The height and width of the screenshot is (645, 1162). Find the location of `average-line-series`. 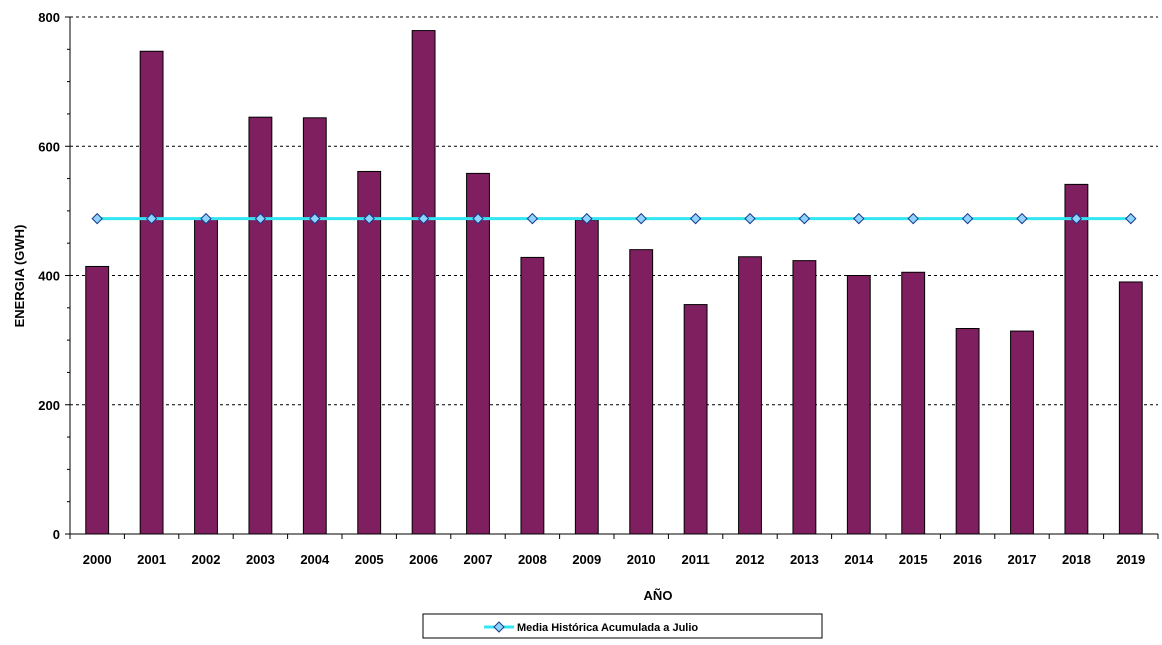

average-line-series is located at coordinates (614, 218).